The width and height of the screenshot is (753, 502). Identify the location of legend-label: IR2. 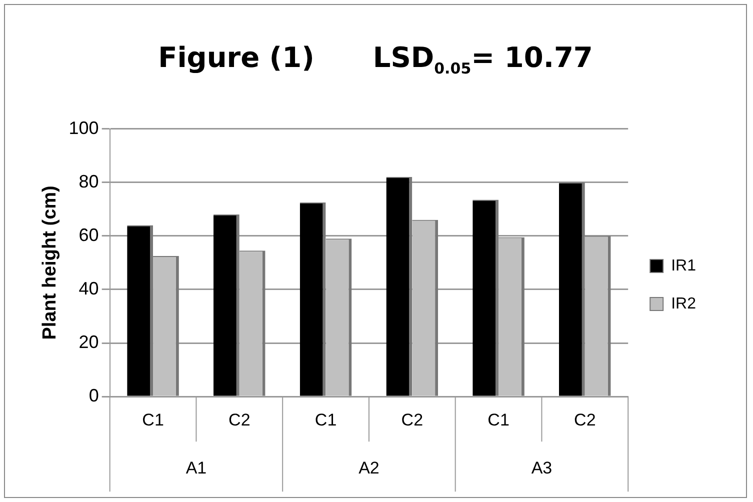
(683, 303).